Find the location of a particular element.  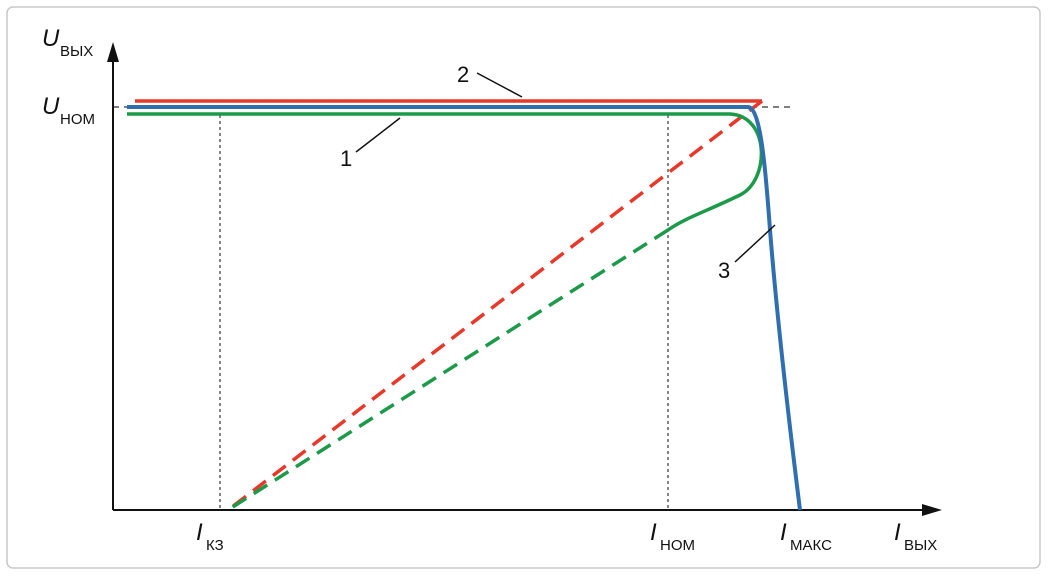

y-axis-symbol: U is located at coordinates (51, 38).